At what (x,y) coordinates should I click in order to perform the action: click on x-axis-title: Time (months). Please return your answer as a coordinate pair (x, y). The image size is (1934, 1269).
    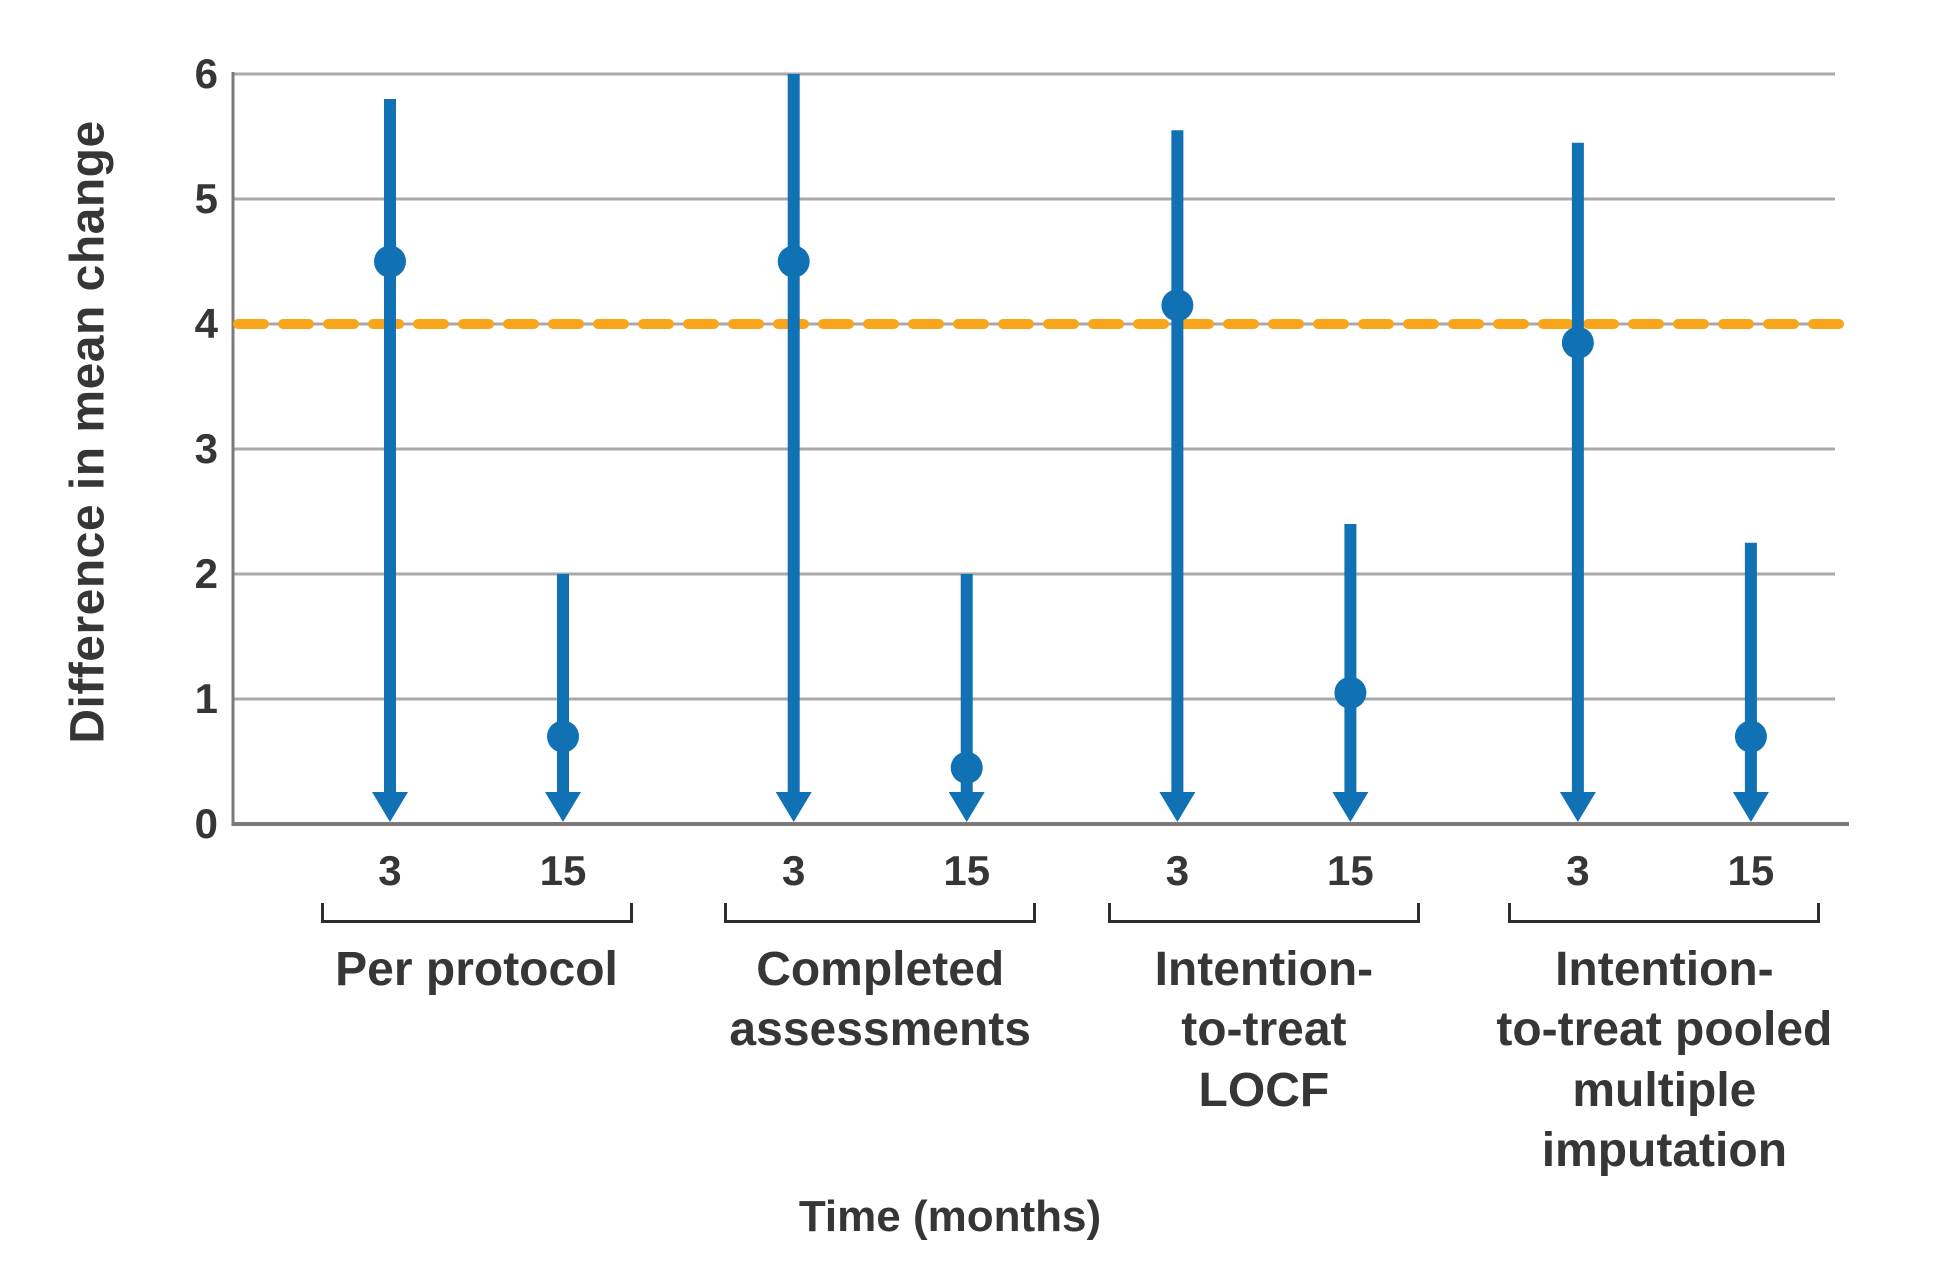
    Looking at the image, I should click on (950, 1216).